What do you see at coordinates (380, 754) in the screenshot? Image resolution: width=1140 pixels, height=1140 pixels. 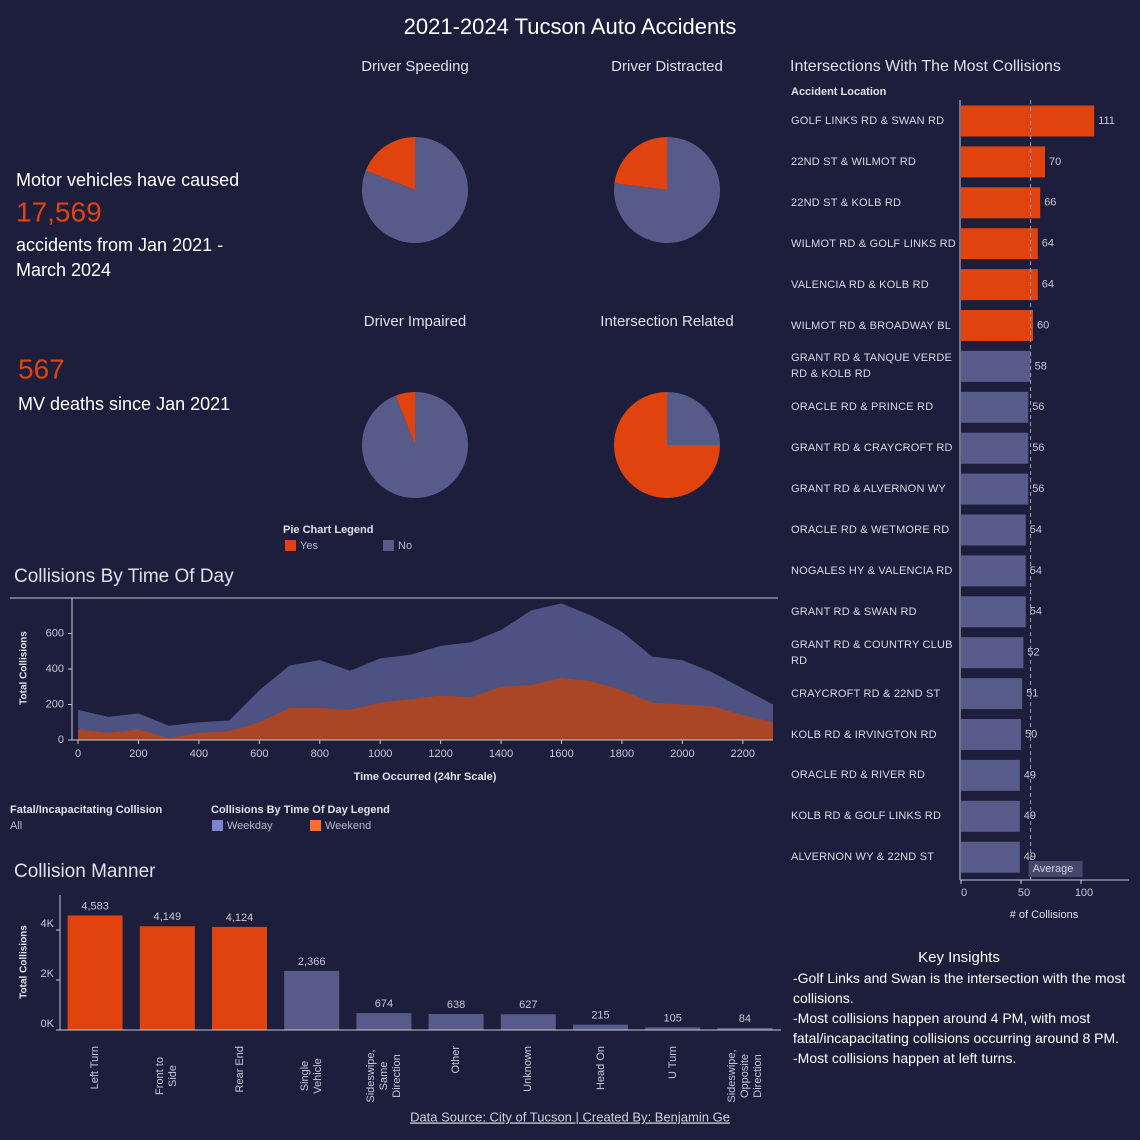 I see `x-tick-label: 1000` at bounding box center [380, 754].